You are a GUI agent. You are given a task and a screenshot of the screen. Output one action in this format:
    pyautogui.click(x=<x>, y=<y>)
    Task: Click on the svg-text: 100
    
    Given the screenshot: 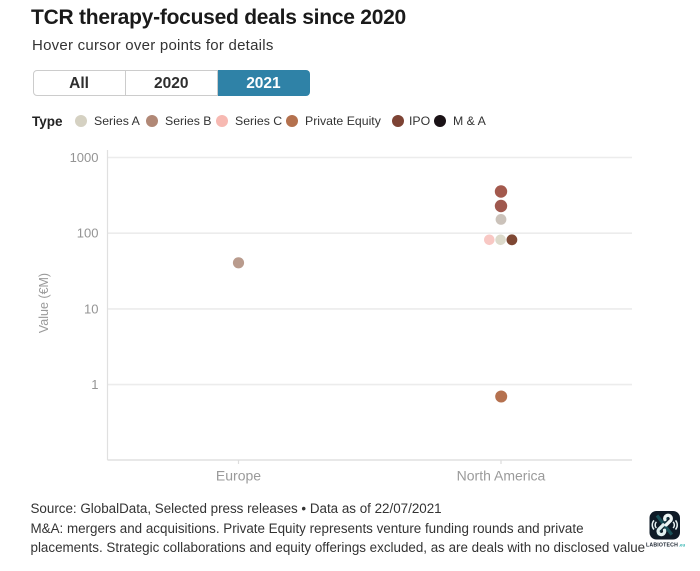 What is the action you would take?
    pyautogui.click(x=88, y=233)
    